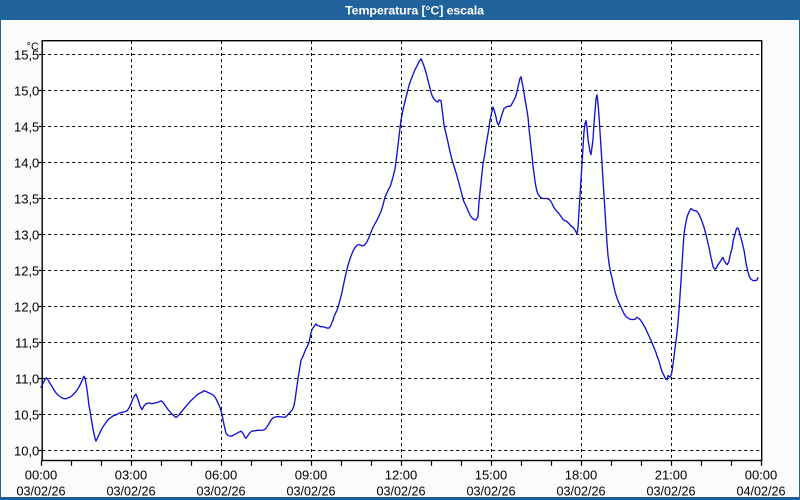 Image resolution: width=800 pixels, height=500 pixels. Describe the element at coordinates (27, 343) in the screenshot. I see `svg-text: 11,5` at that location.